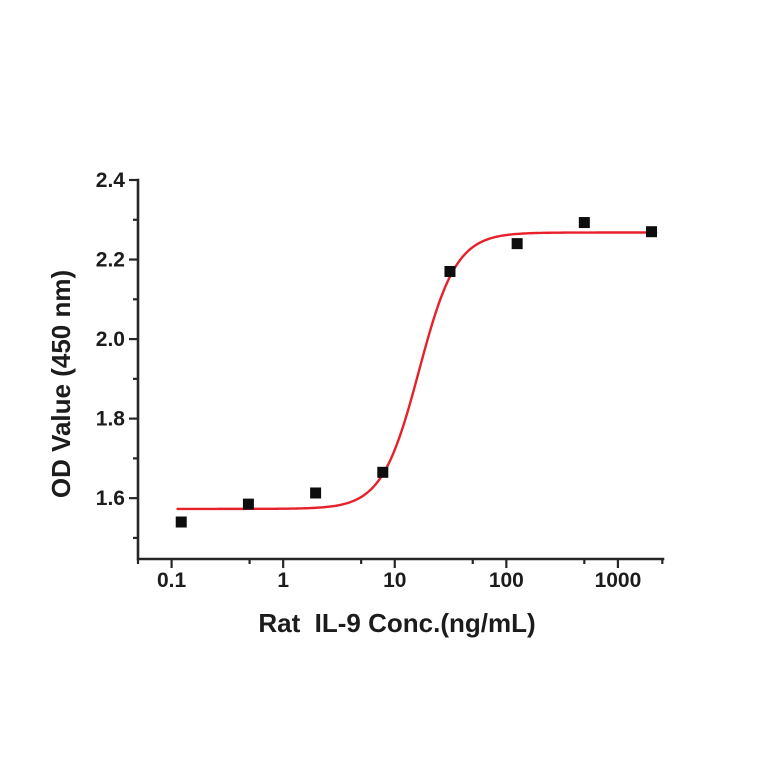 The image size is (764, 764). Describe the element at coordinates (111, 419) in the screenshot. I see `y-axis-tick-label: 1.8` at that location.